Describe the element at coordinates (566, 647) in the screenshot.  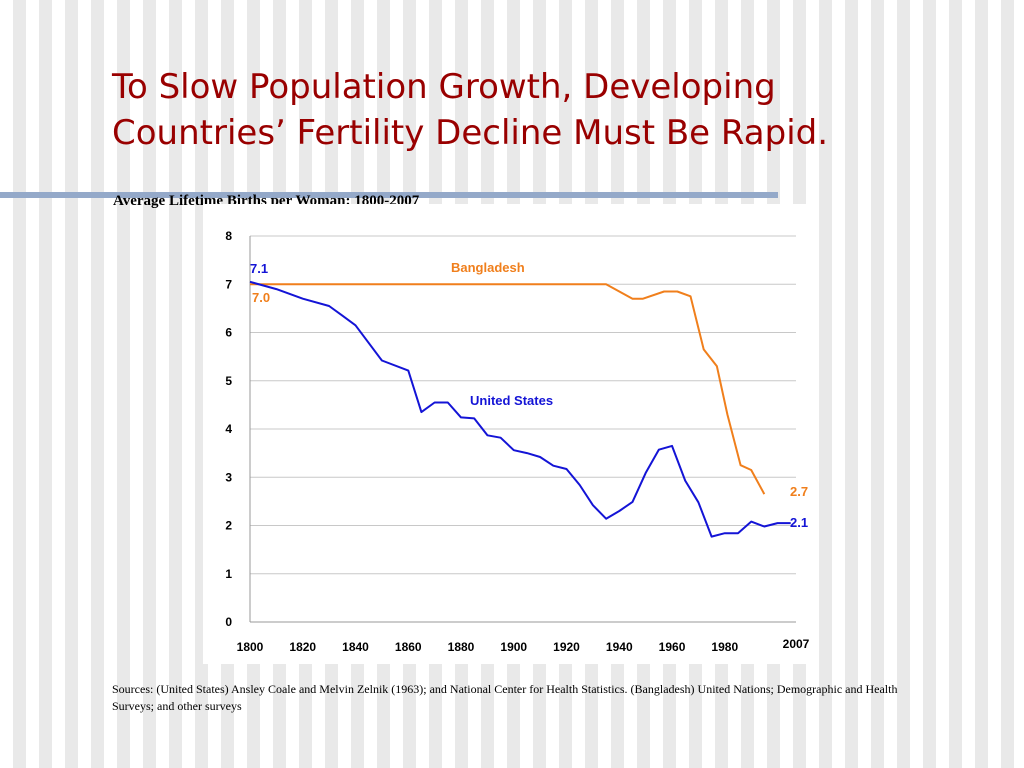
I see `x-tick-label: 1920` at that location.